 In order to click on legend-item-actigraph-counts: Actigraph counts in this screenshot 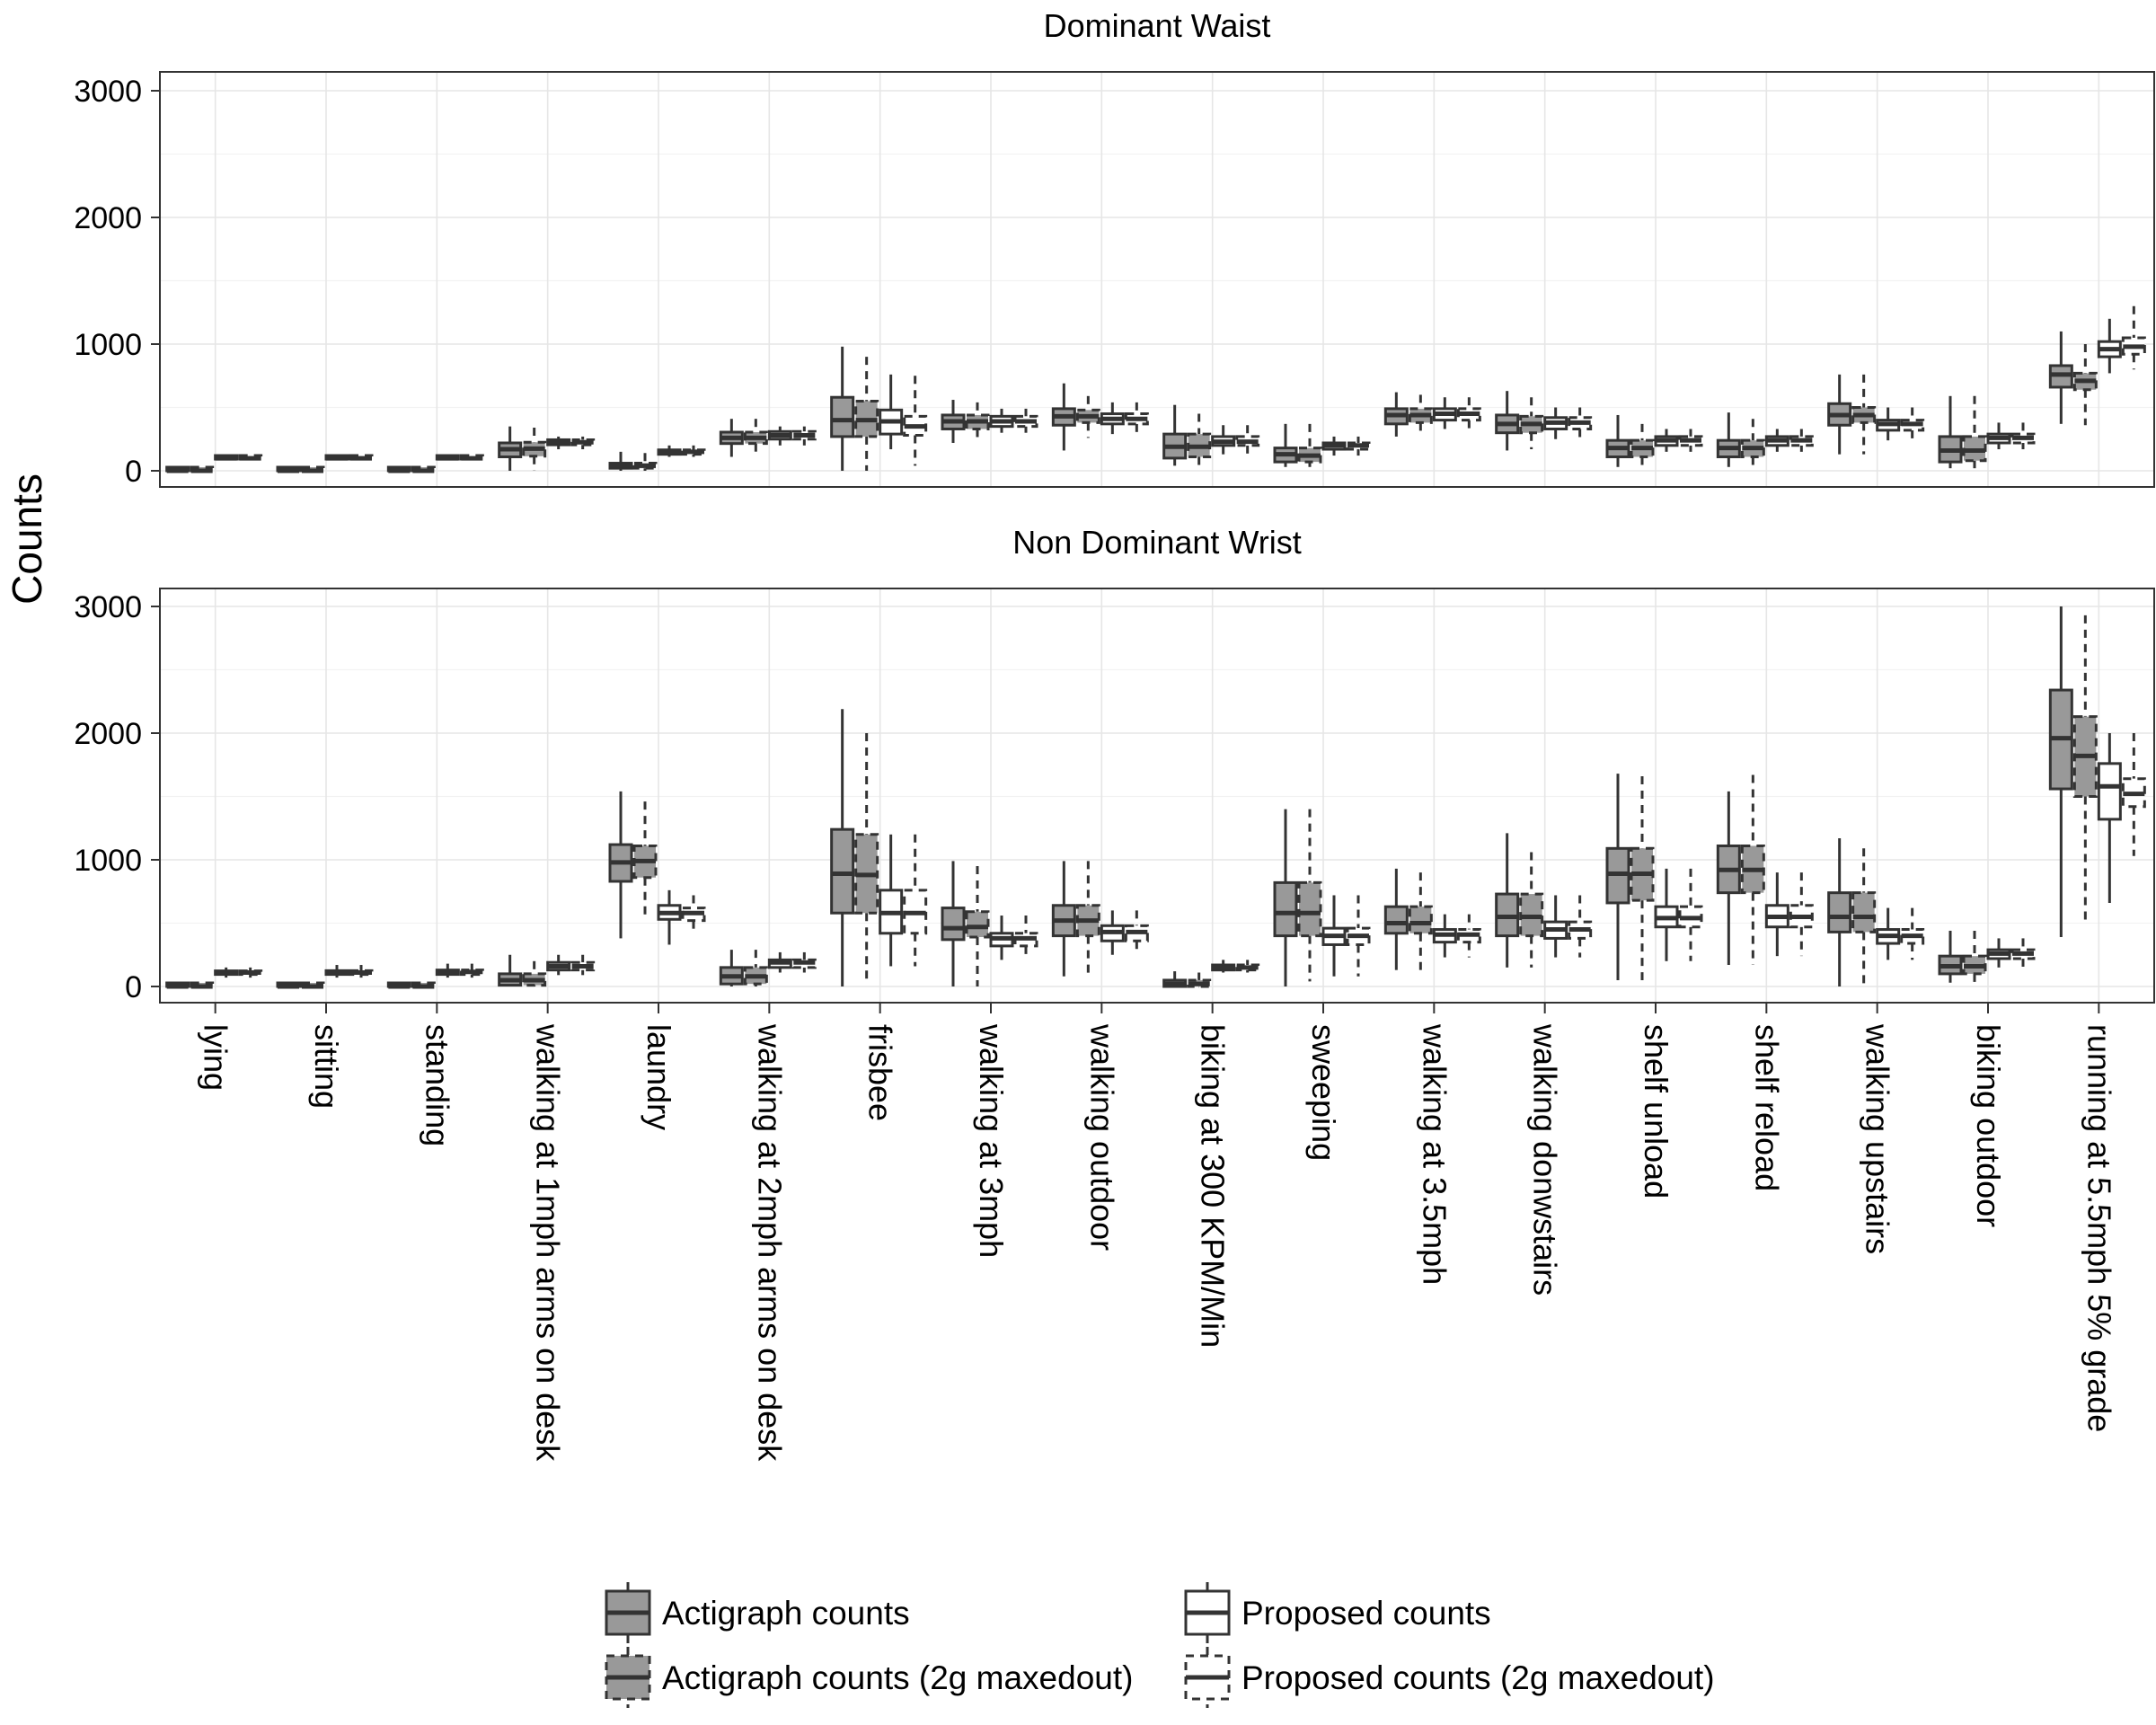, I will do `click(758, 1612)`.